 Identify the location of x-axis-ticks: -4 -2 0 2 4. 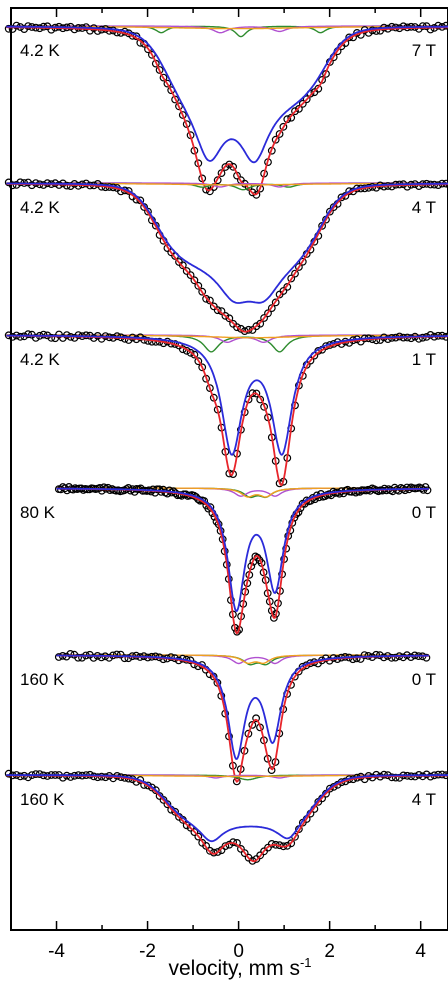
(218, 941).